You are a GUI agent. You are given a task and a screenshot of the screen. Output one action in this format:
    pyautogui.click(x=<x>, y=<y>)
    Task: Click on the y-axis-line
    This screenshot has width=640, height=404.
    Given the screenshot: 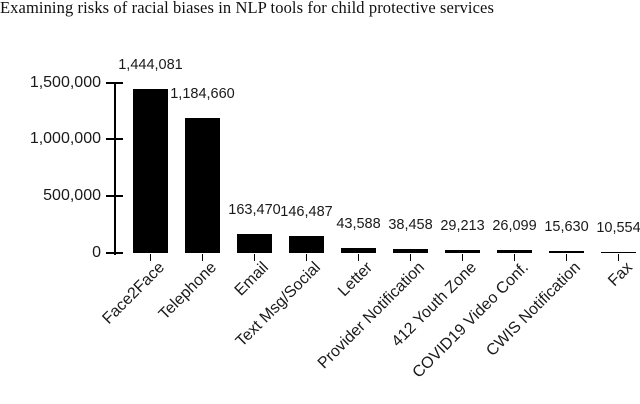 What is the action you would take?
    pyautogui.click(x=114, y=168)
    